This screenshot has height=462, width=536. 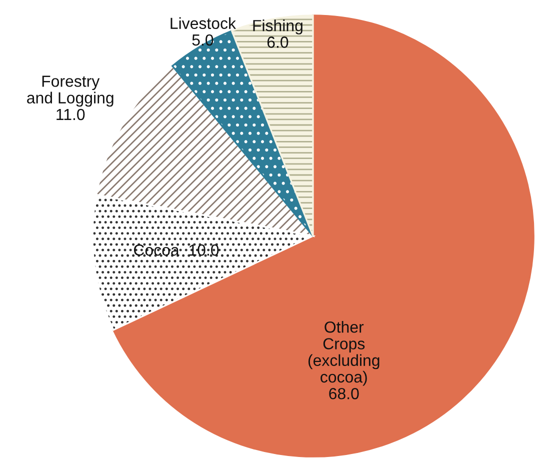 I want to click on slice-label: Cocoa 10.0, so click(x=176, y=250).